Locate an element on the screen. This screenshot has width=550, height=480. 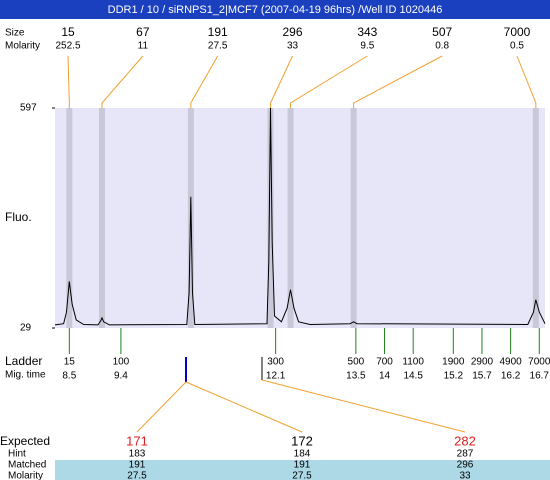
table-cell: 183 is located at coordinates (137, 454).